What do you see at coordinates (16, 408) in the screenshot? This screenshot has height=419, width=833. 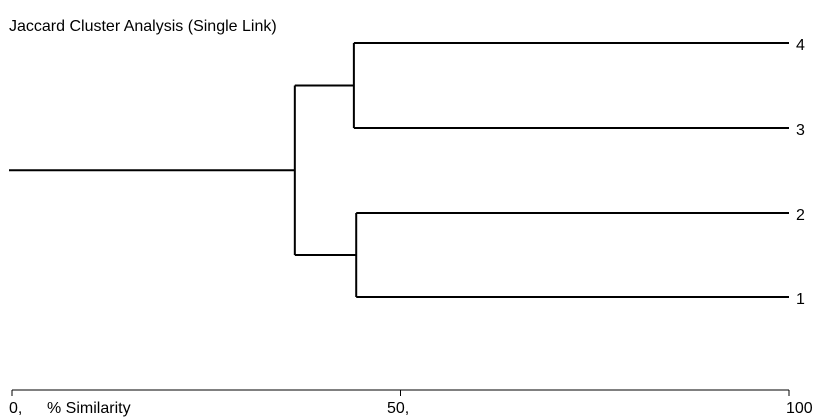 I see `tick-label-0: 0,` at bounding box center [16, 408].